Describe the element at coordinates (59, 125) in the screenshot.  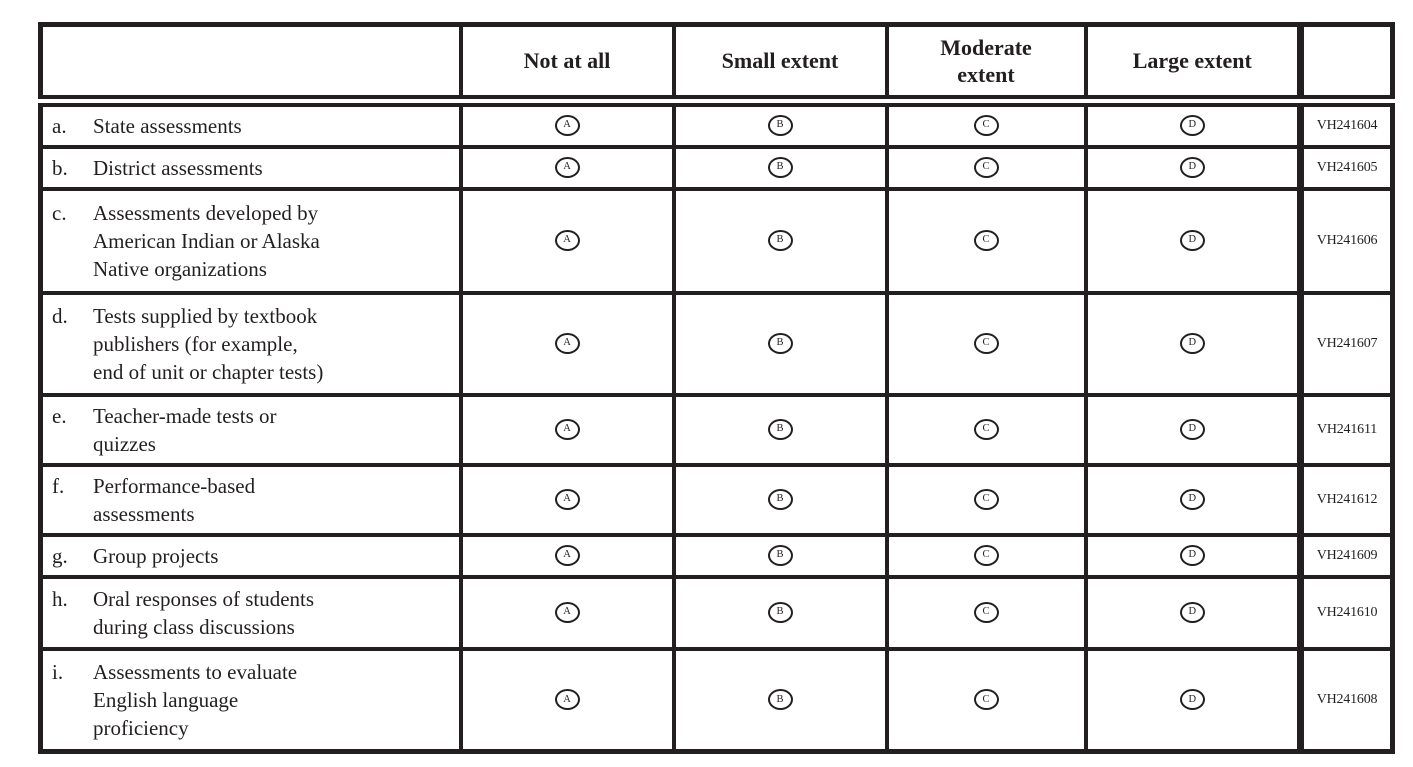
I see `item-letter: a.` at that location.